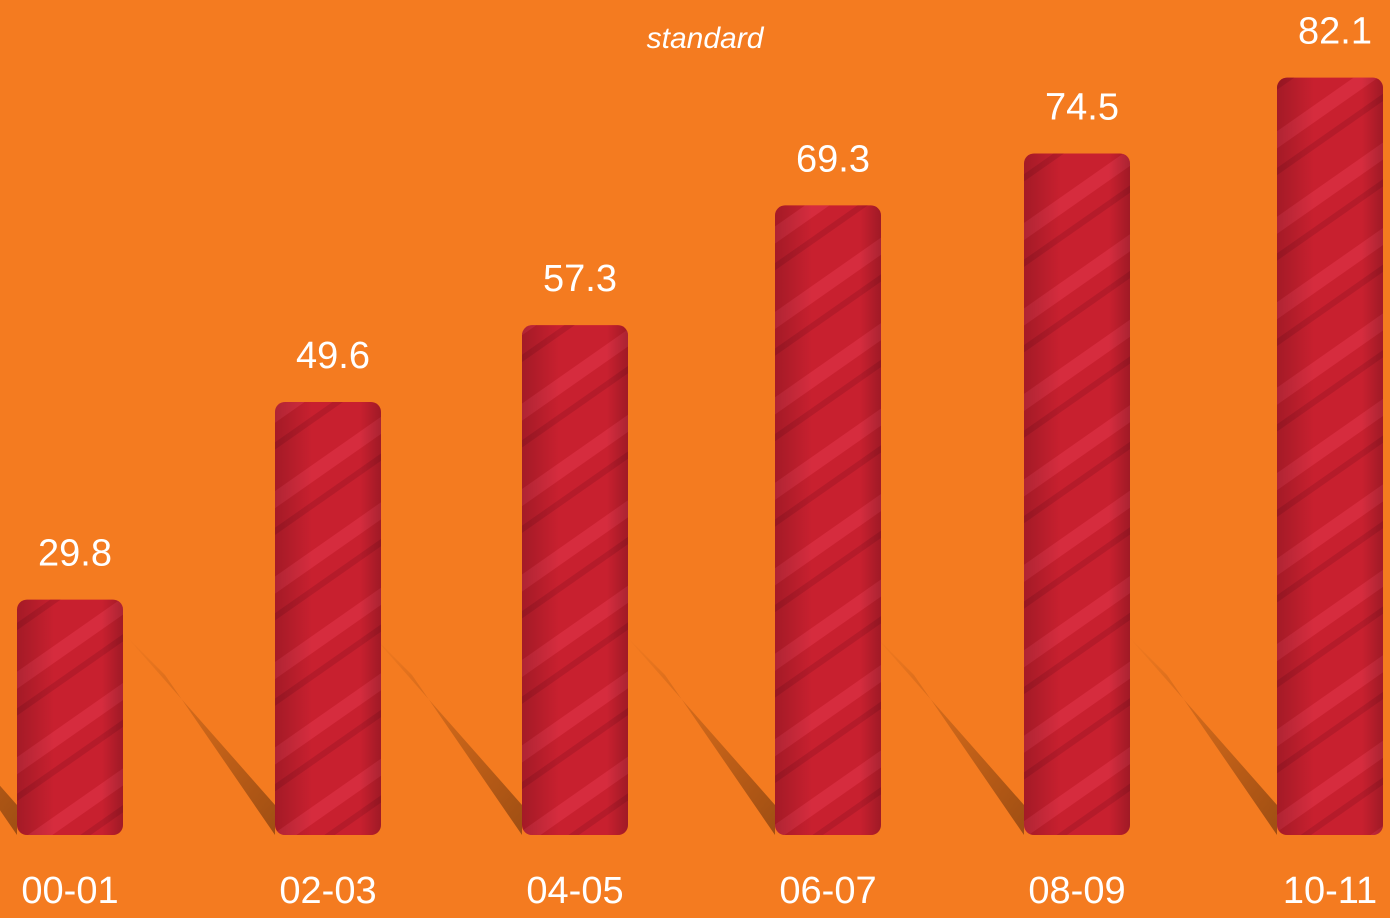  What do you see at coordinates (706, 38) in the screenshot?
I see `chart-subtitle: standard` at bounding box center [706, 38].